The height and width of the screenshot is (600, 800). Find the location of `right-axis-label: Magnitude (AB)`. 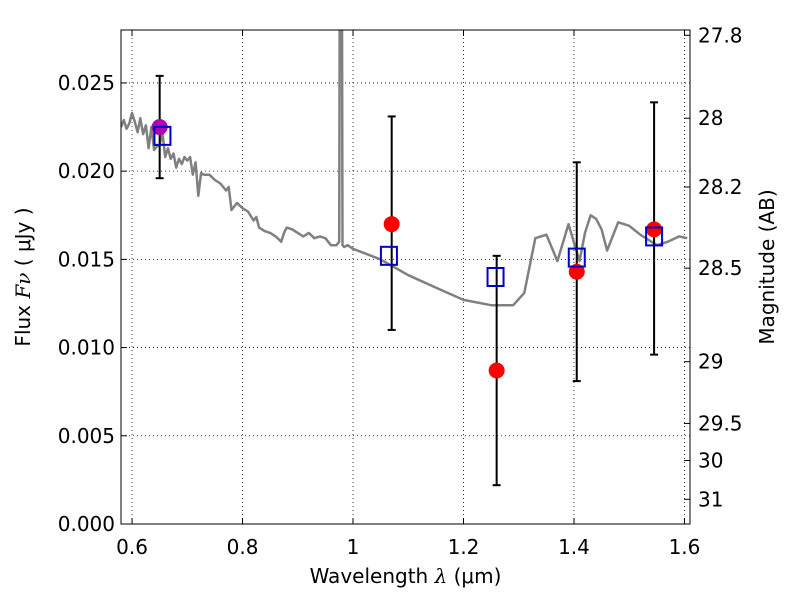

right-axis-label: Magnitude (AB) is located at coordinates (767, 266).